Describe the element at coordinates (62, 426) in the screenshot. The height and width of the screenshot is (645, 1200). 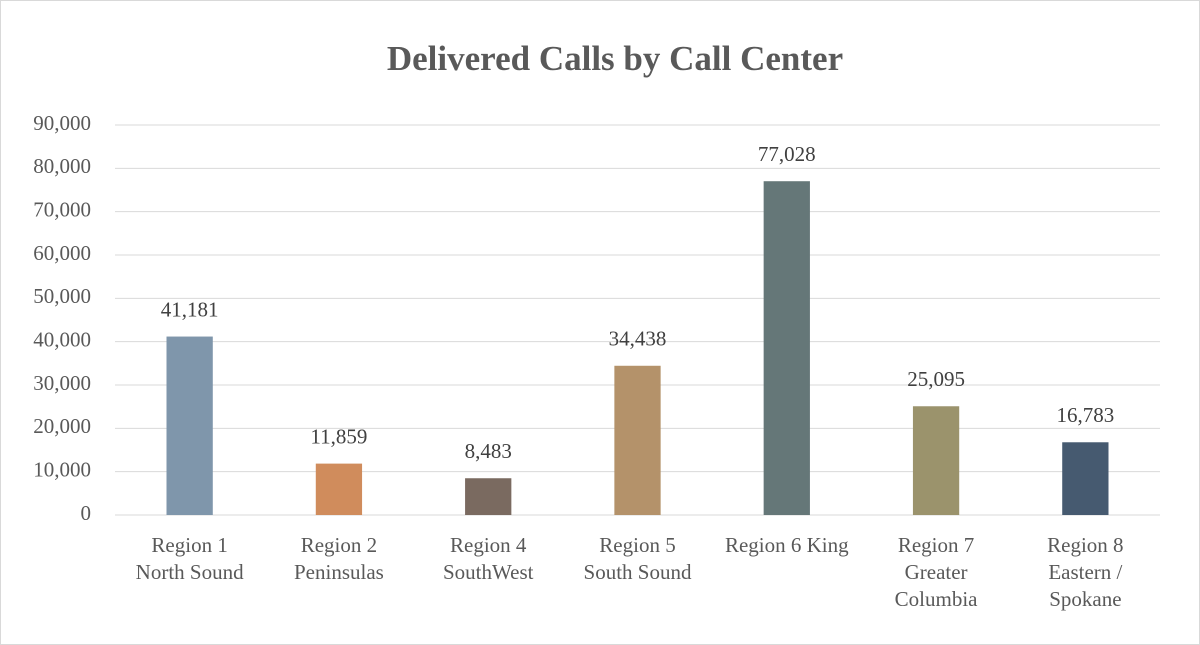
I see `y-tick-label: 20,000` at that location.